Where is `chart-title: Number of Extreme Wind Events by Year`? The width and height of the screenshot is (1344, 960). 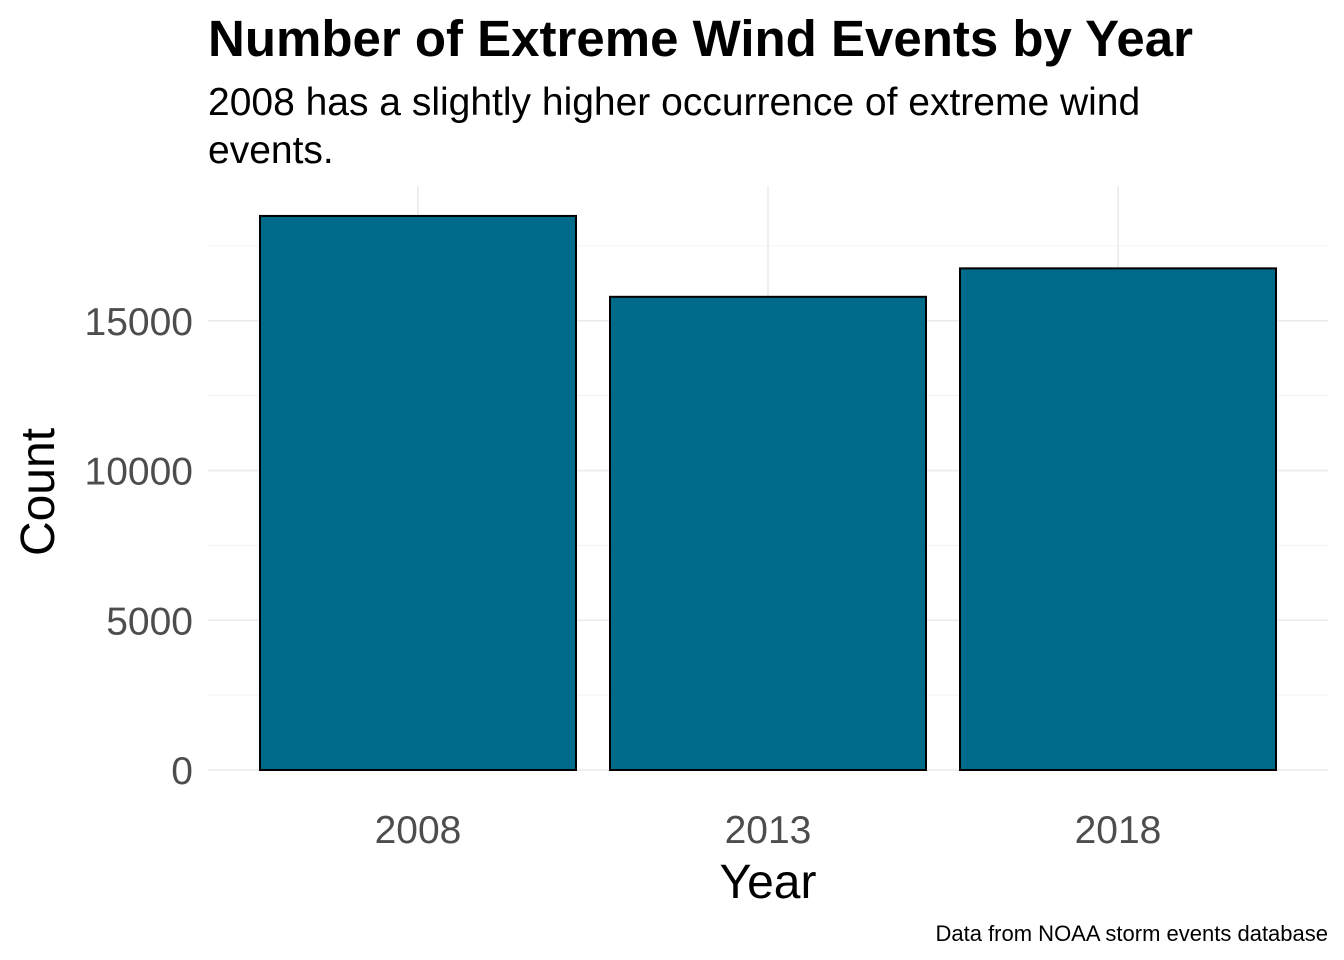
chart-title: Number of Extreme Wind Events by Year is located at coordinates (700, 38).